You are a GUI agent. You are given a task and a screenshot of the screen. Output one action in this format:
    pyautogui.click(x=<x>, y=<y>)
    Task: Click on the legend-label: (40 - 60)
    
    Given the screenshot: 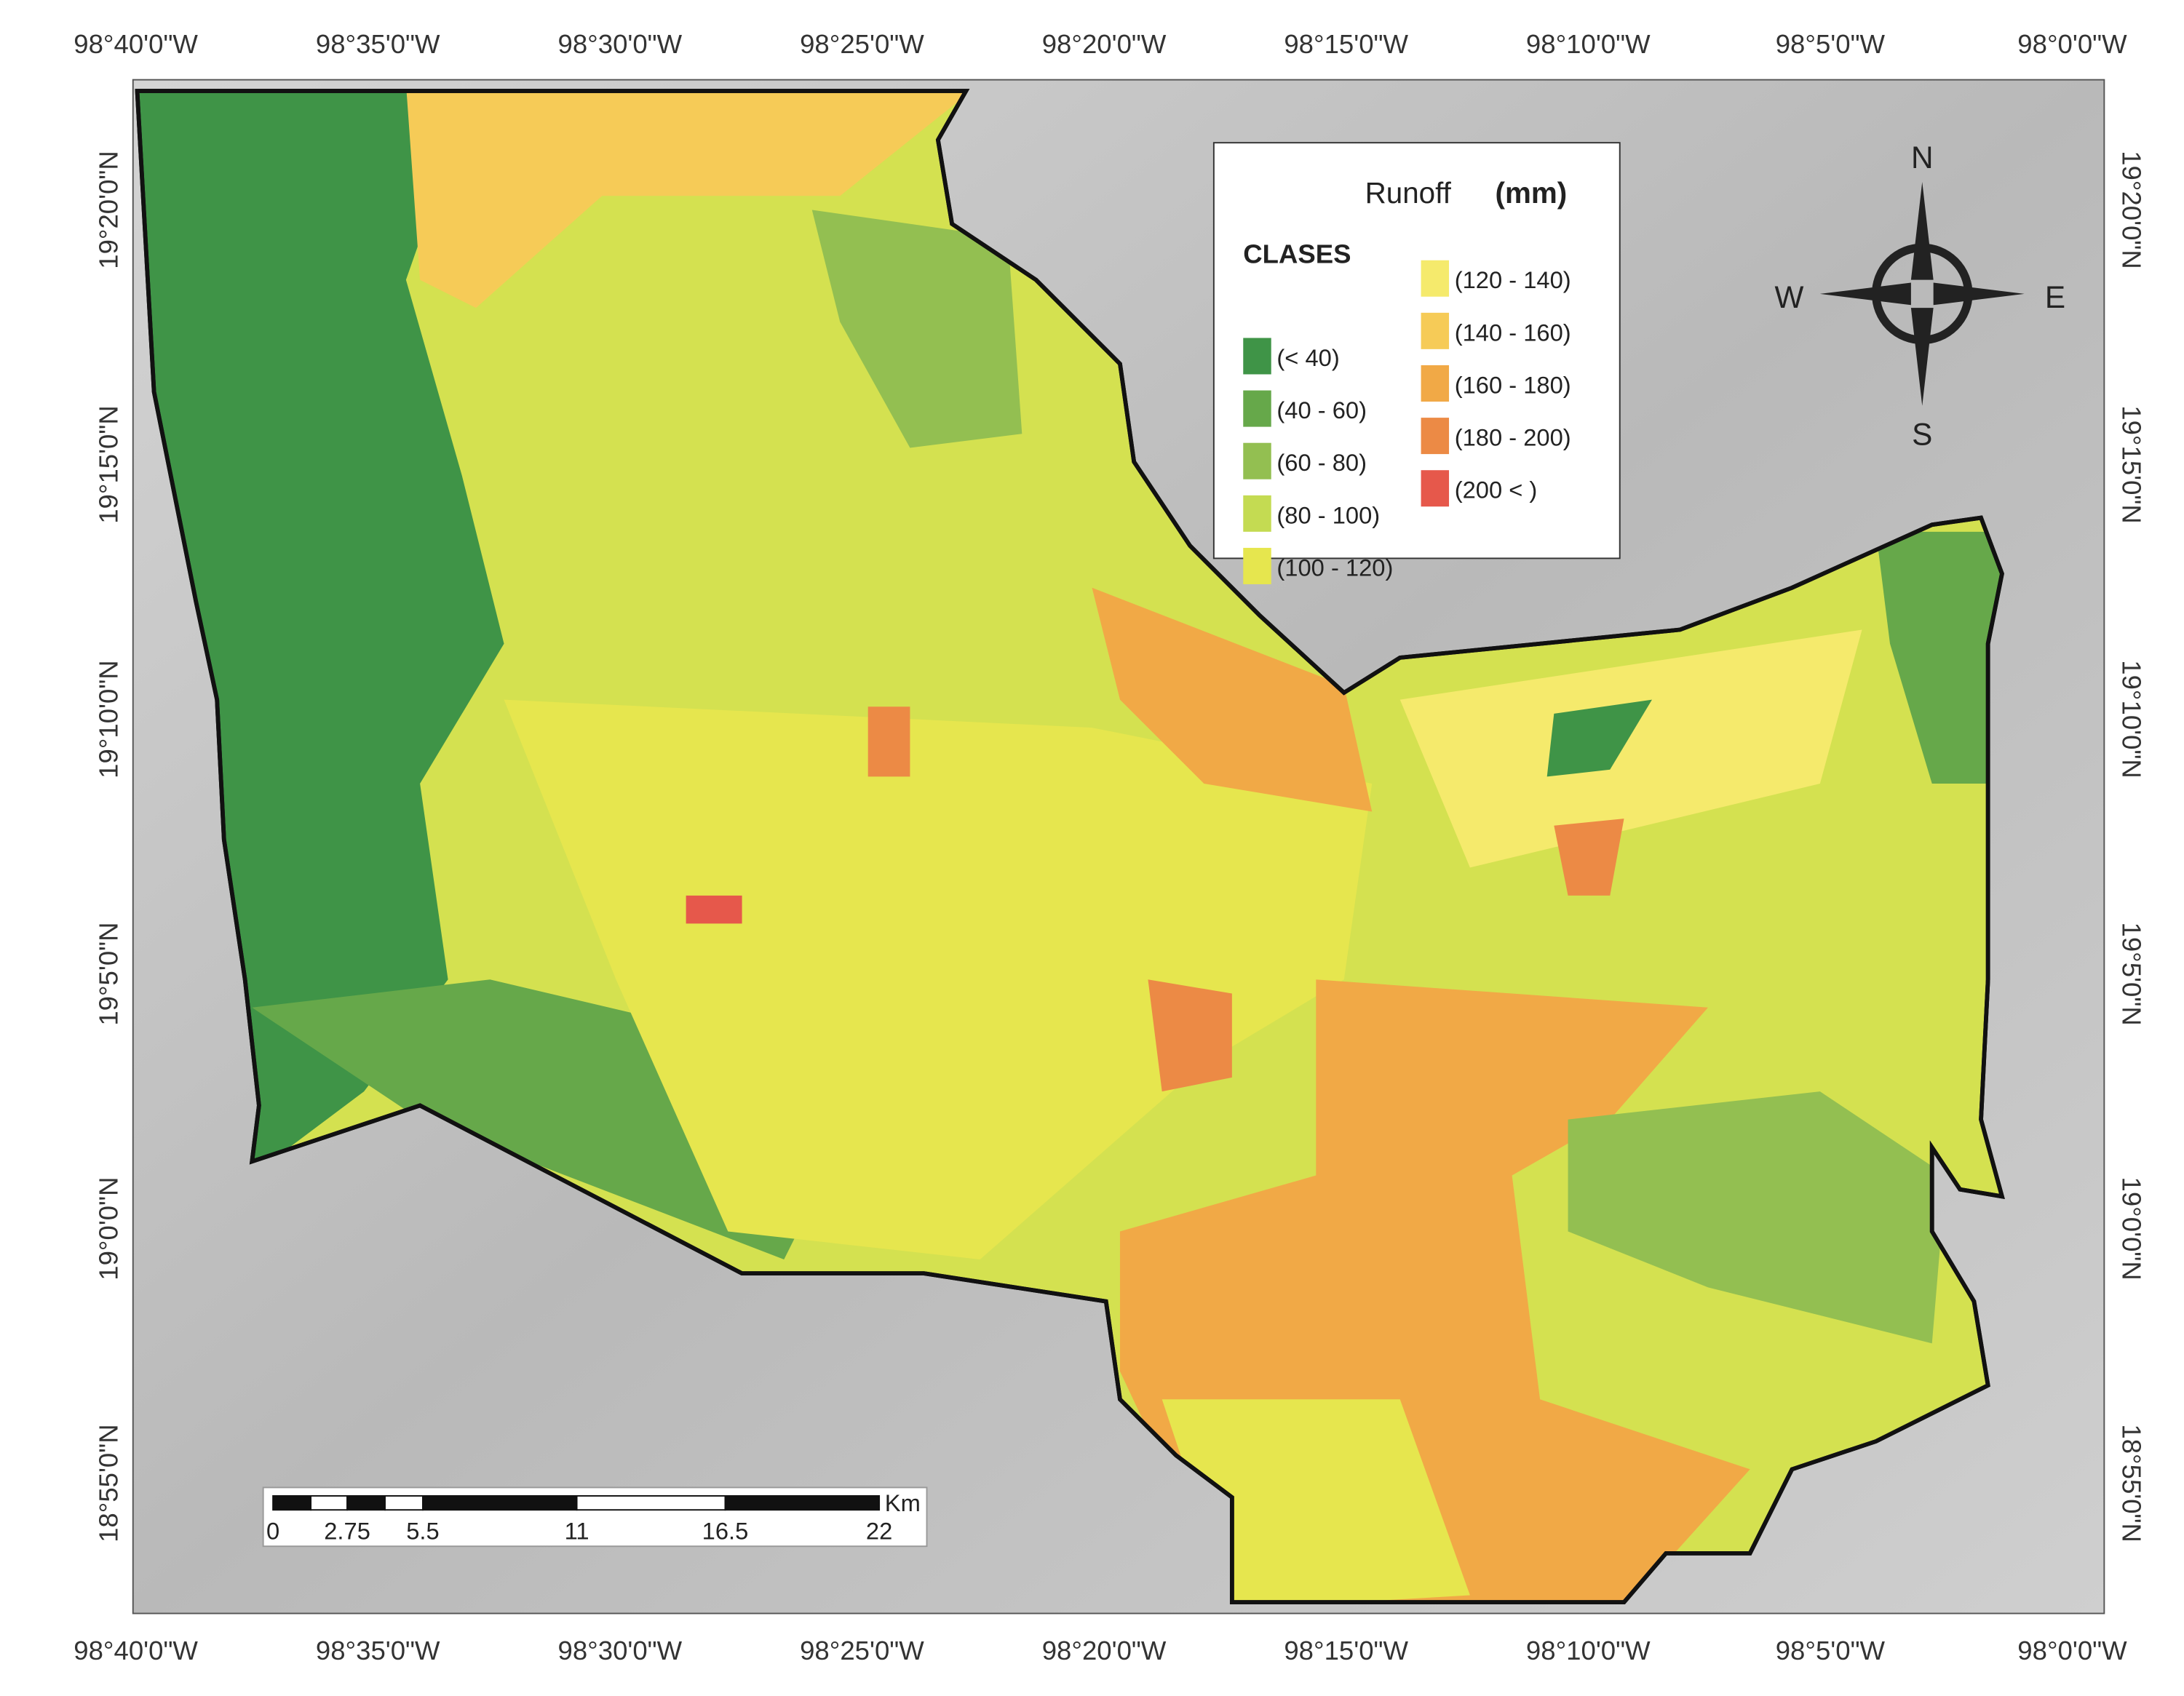 What is the action you would take?
    pyautogui.click(x=1322, y=410)
    